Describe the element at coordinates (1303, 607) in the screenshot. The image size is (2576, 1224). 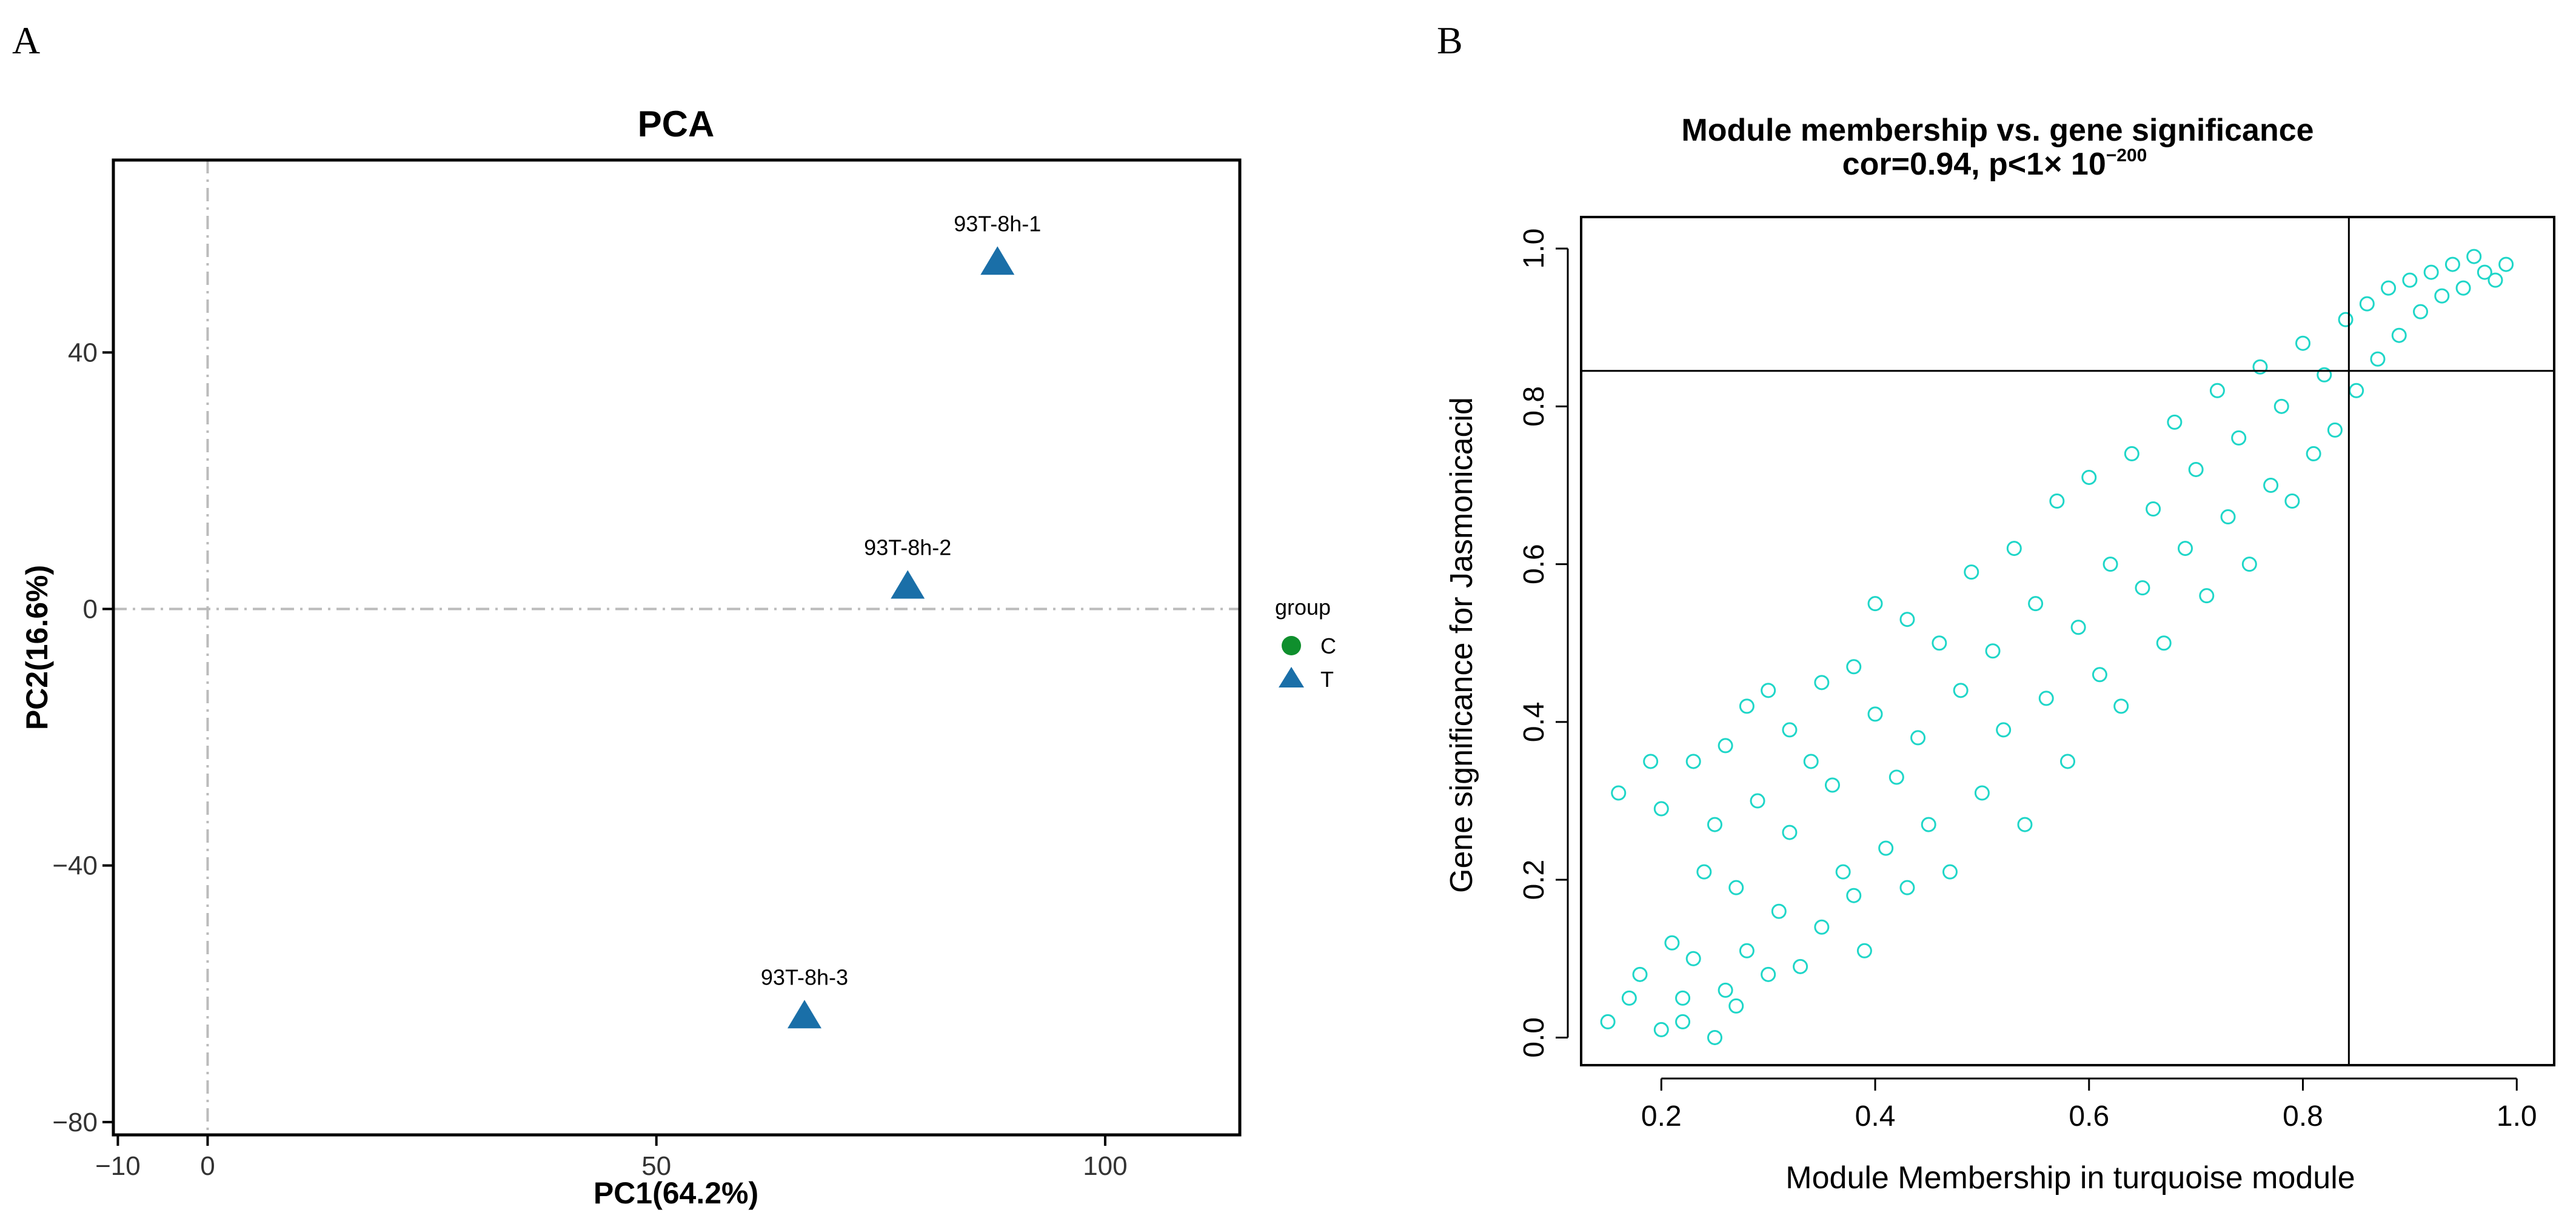
I see `legend-title: group` at that location.